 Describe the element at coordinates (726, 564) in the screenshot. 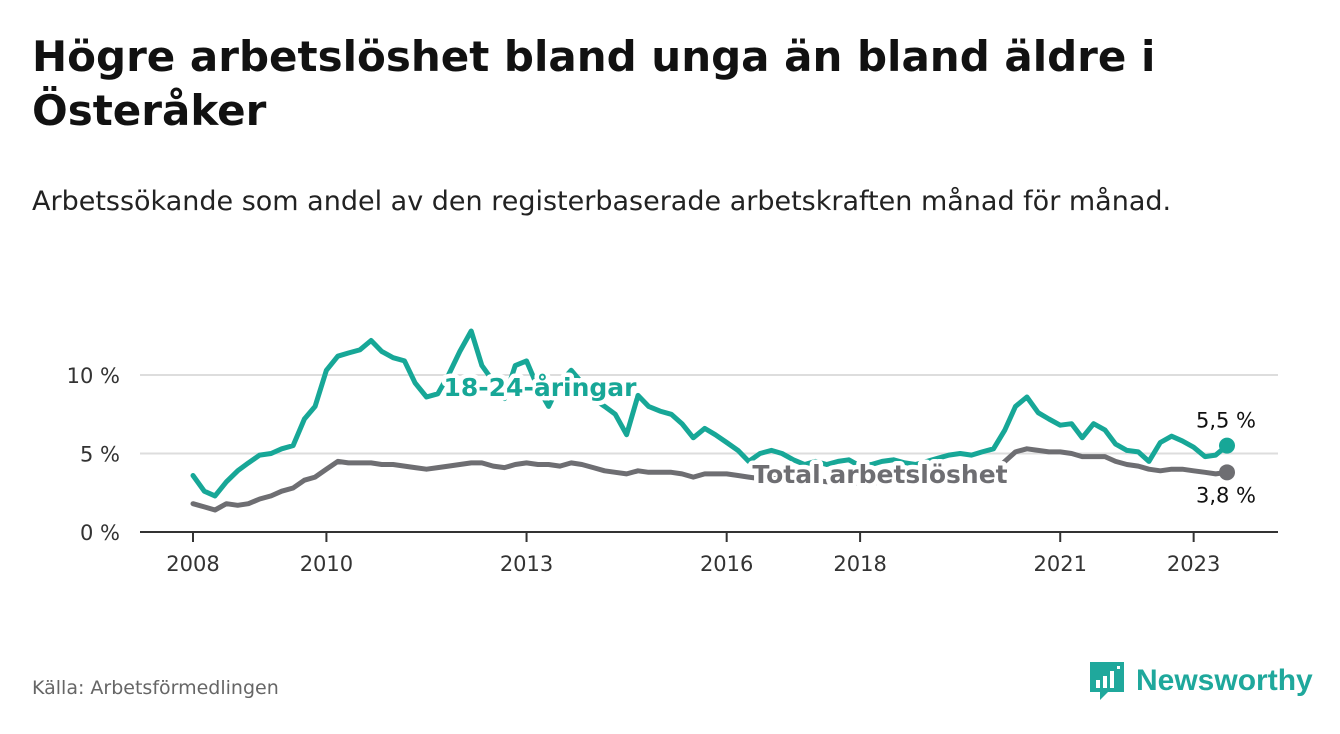

I see `x-tick-label: 2016` at that location.